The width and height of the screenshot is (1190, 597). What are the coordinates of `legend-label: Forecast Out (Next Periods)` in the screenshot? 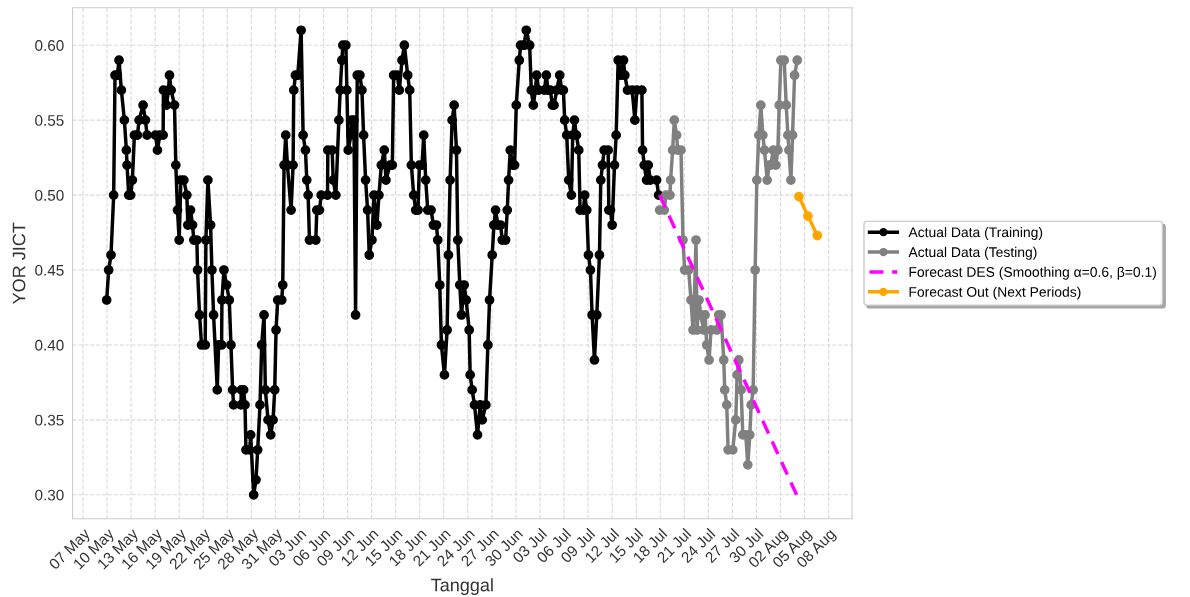 It's located at (995, 293).